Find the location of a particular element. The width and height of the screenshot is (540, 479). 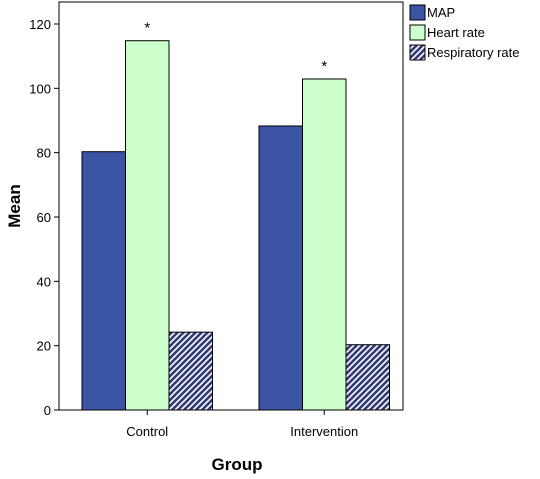

annotations: ** is located at coordinates (235, 47).